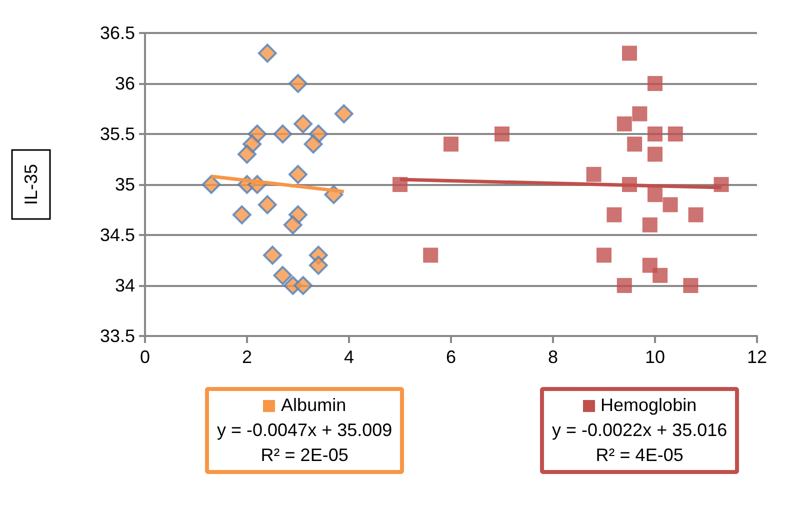  Describe the element at coordinates (553, 357) in the screenshot. I see `x-tick-label: 8` at that location.